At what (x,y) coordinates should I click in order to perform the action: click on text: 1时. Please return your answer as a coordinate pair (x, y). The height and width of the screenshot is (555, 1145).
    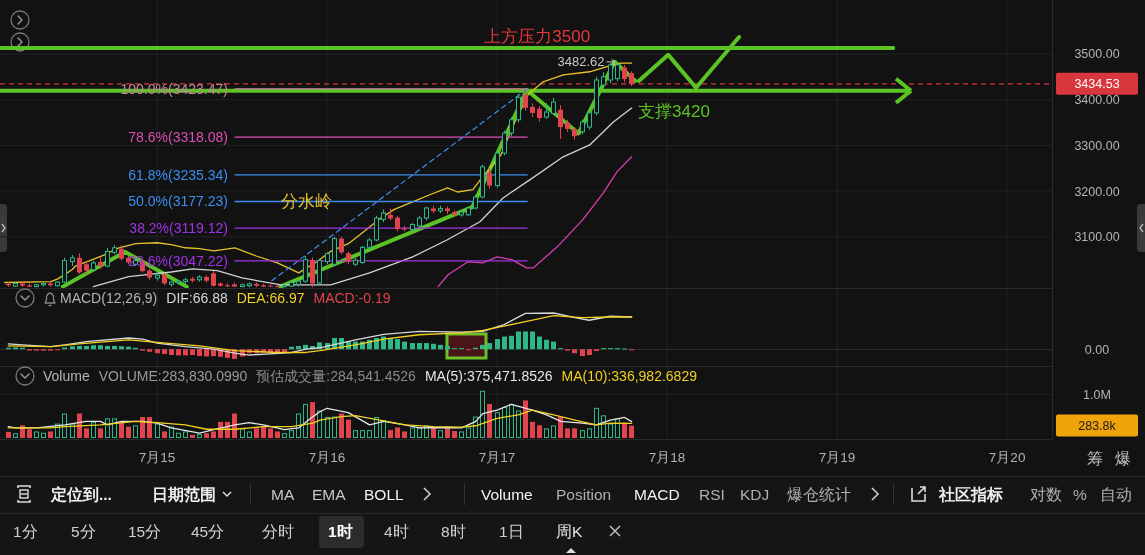
    Looking at the image, I should click on (340, 531).